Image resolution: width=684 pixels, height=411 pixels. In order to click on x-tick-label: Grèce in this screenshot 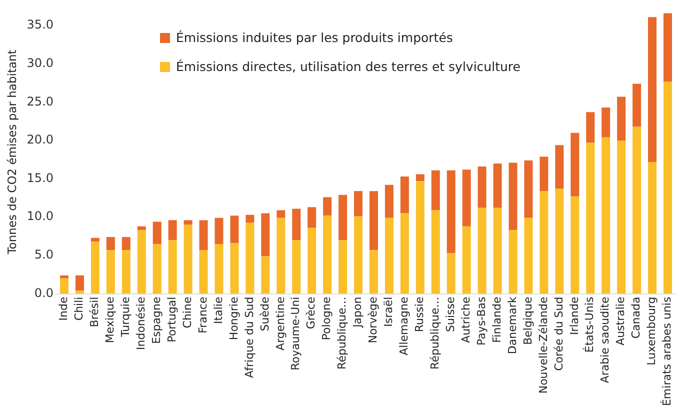, I will do `click(311, 313)`.